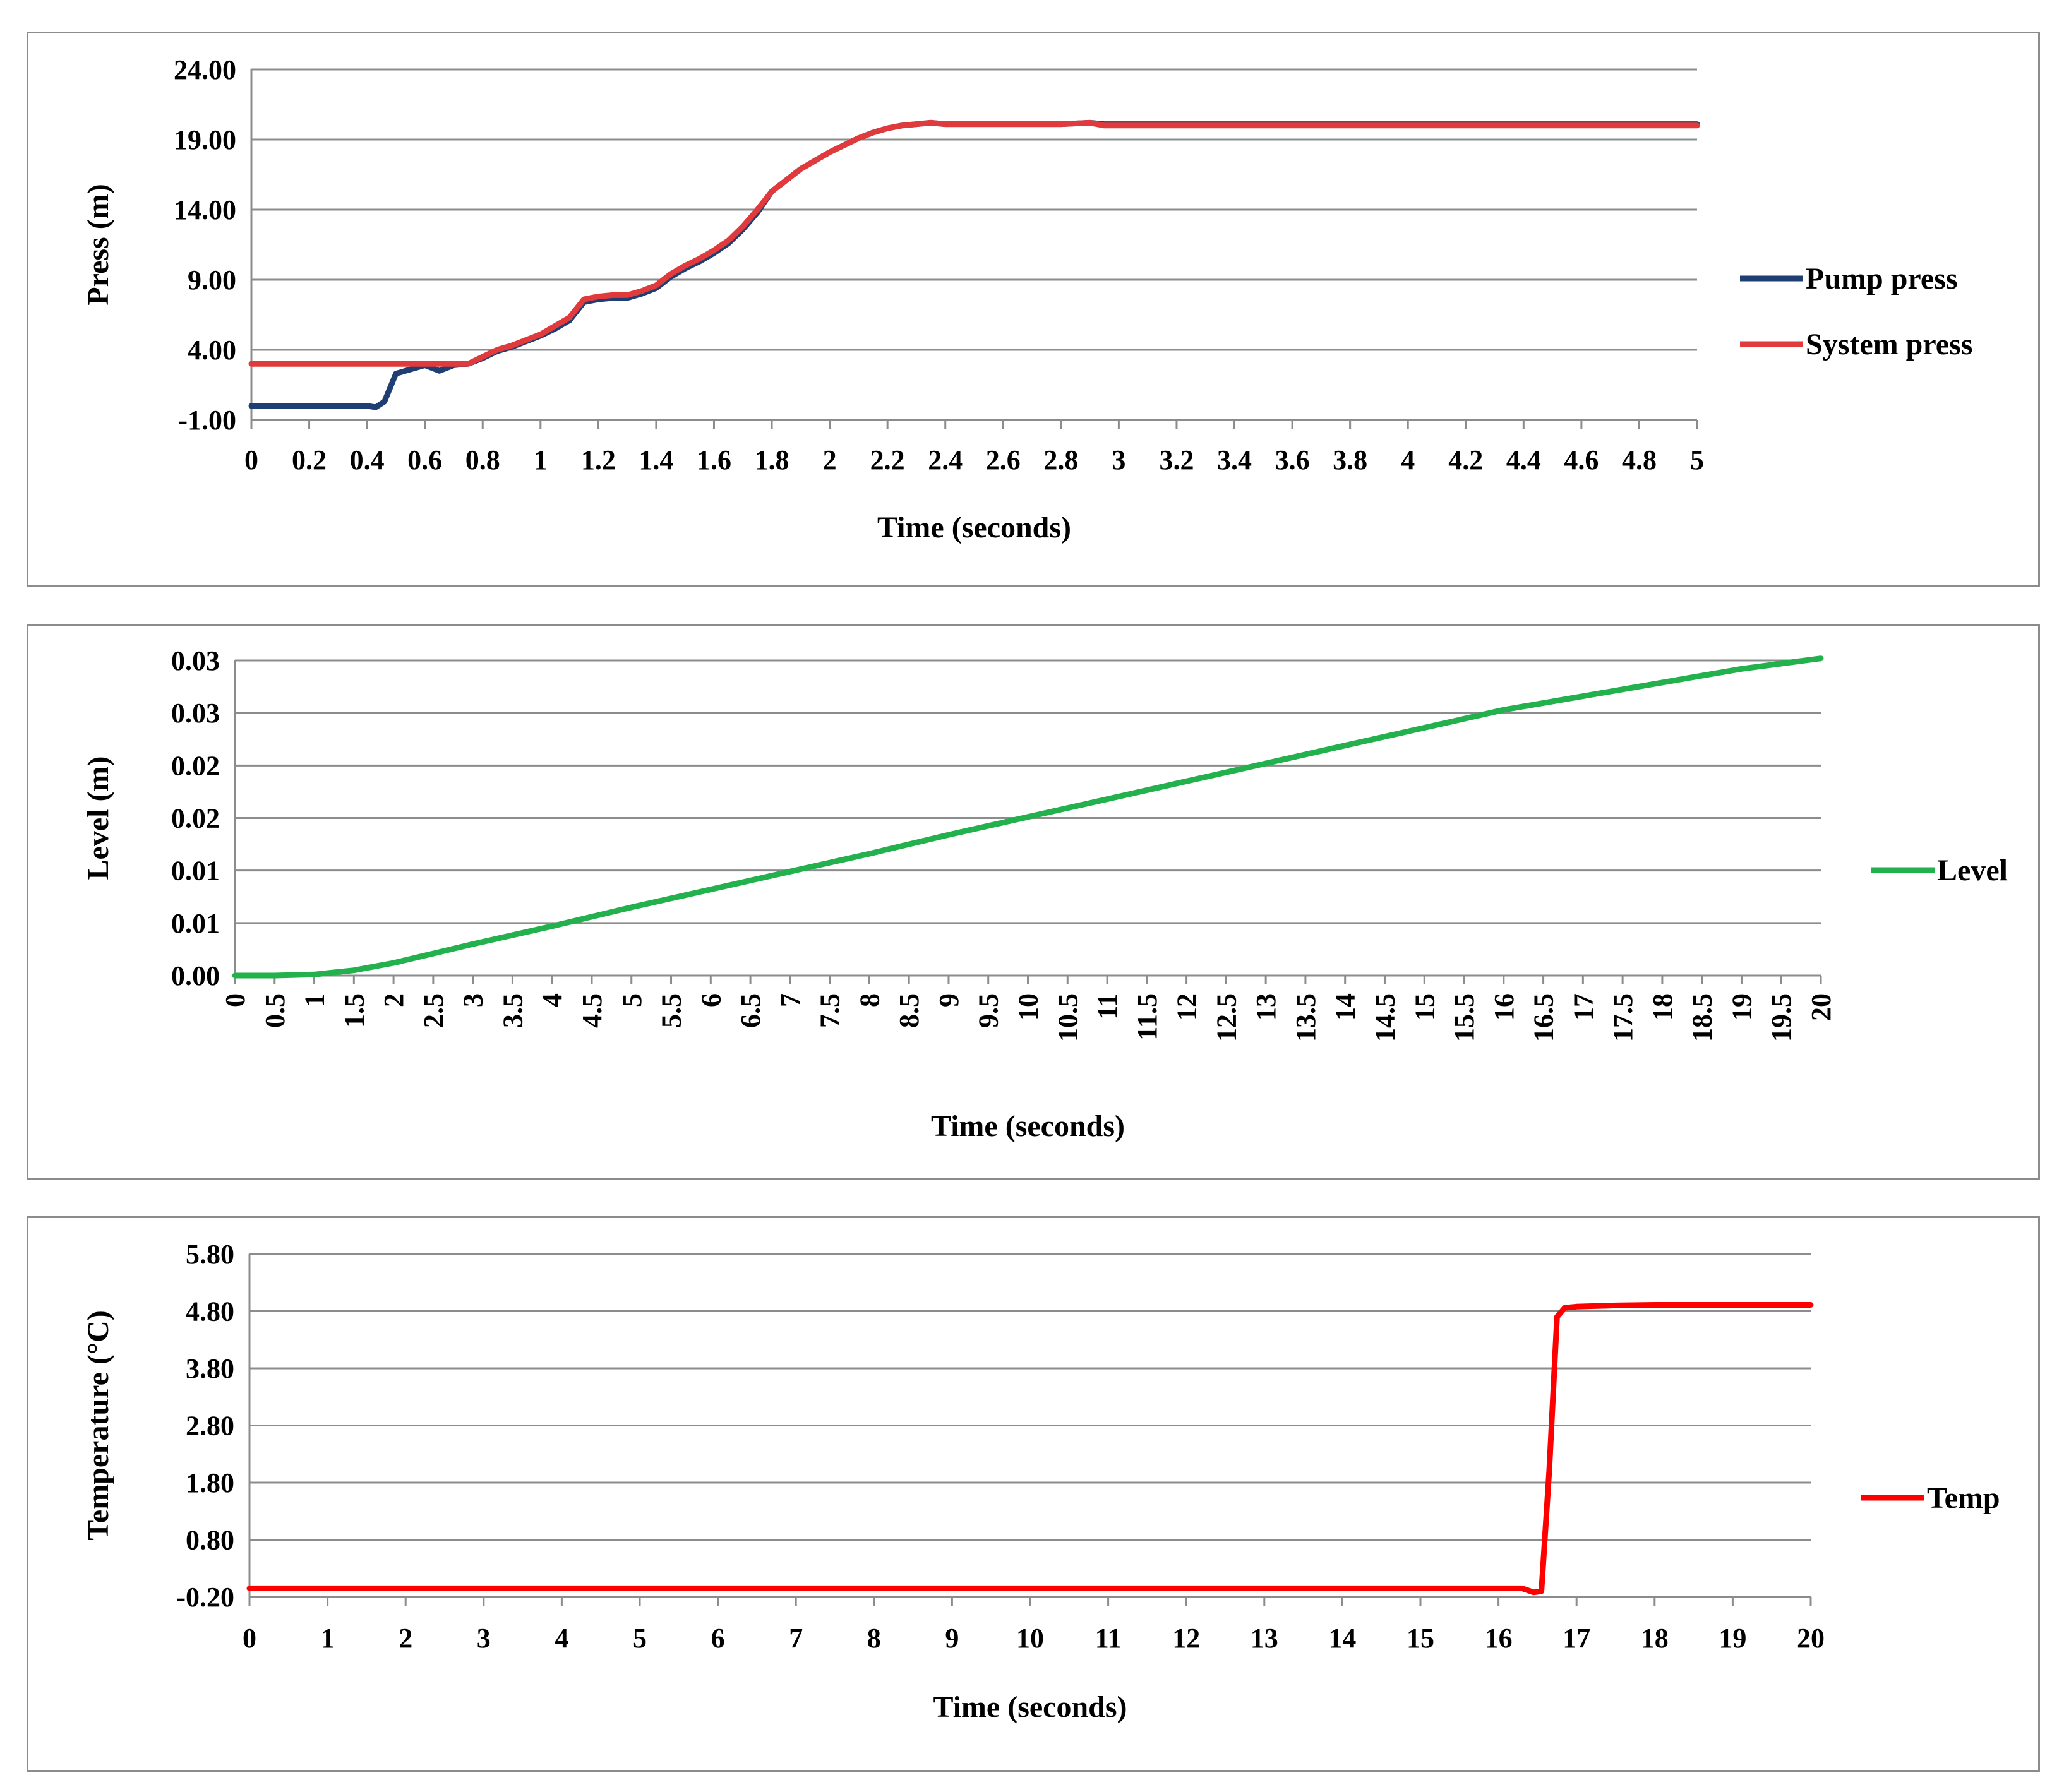  I want to click on x-tick-label: 1.8, so click(772, 460).